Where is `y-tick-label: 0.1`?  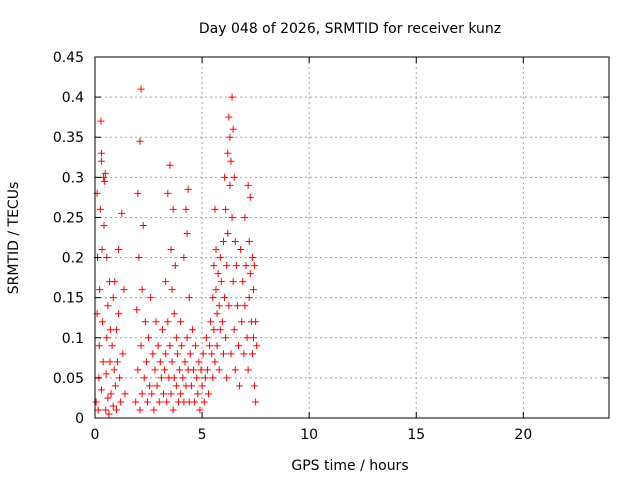 y-tick-label: 0.1 is located at coordinates (73, 339).